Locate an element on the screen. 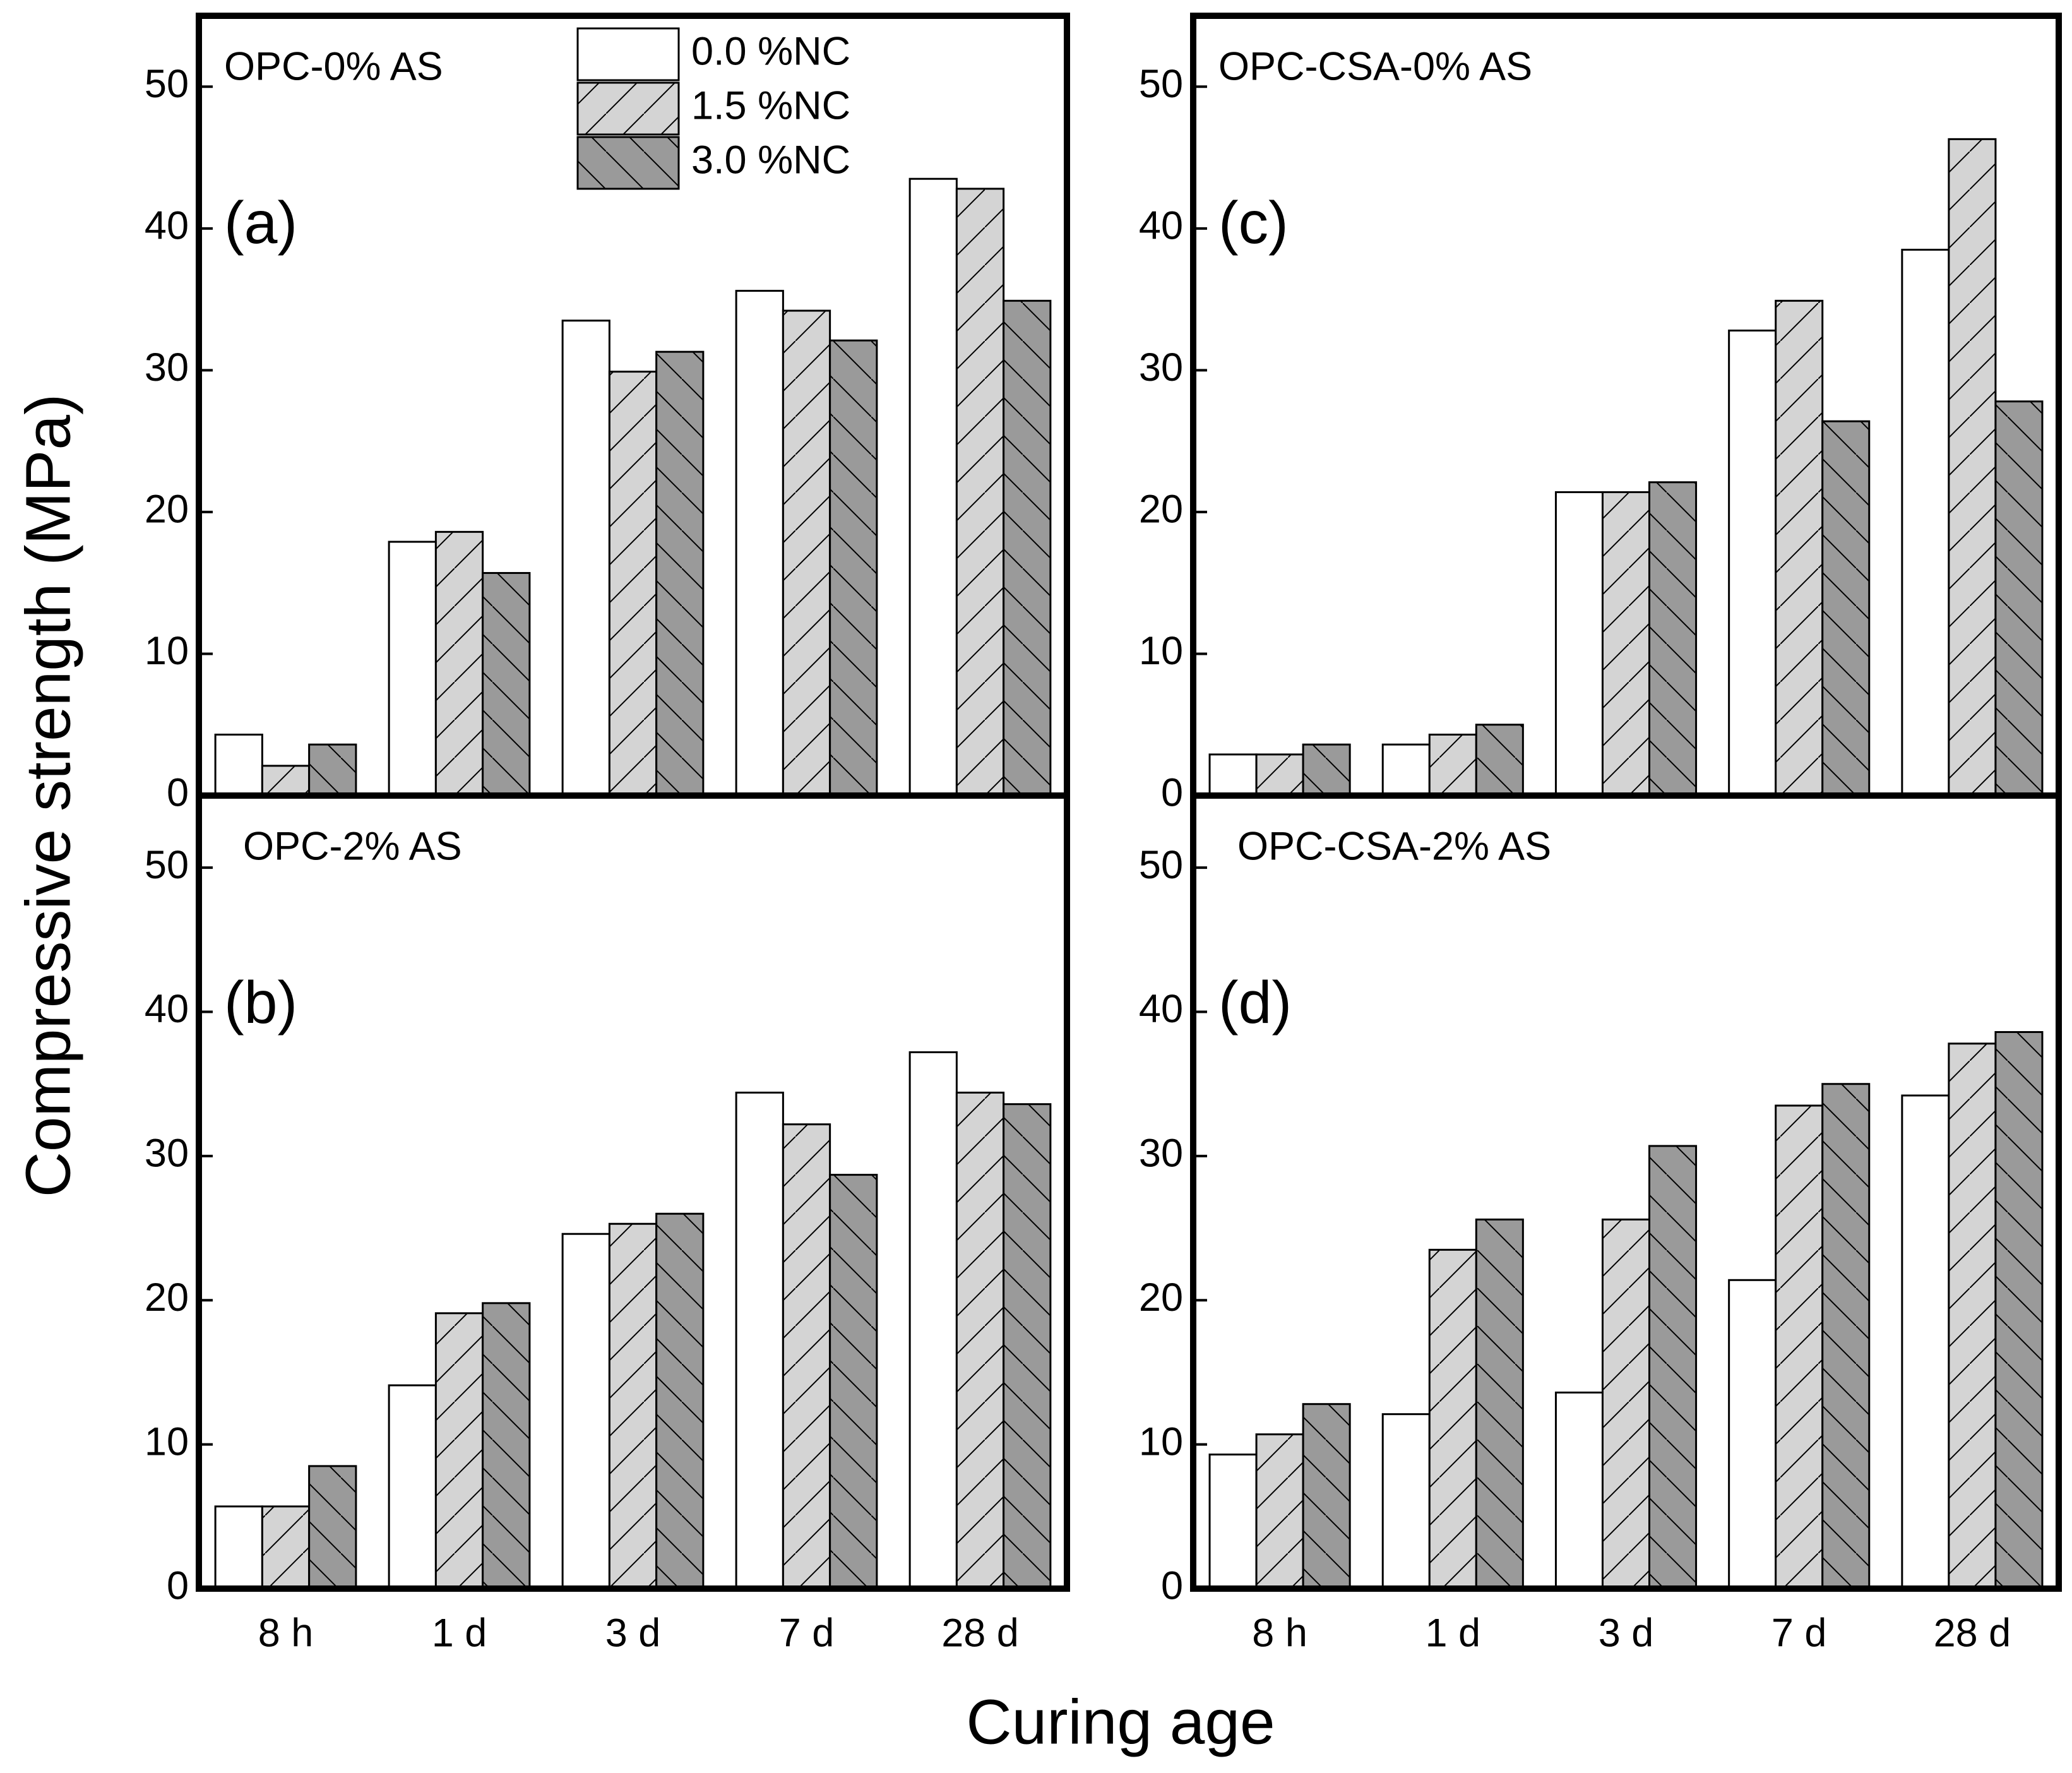 This screenshot has height=1773, width=2072. legend-label: 1.5 %NC is located at coordinates (770, 106).